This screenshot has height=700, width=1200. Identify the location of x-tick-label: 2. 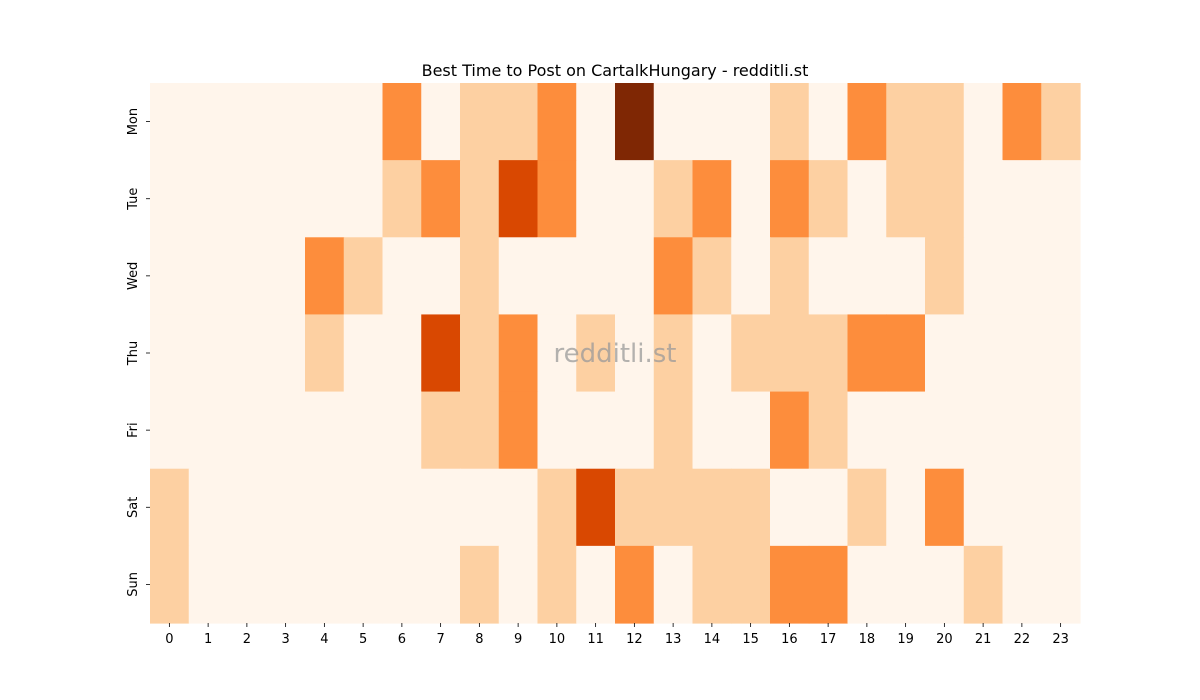
(247, 639).